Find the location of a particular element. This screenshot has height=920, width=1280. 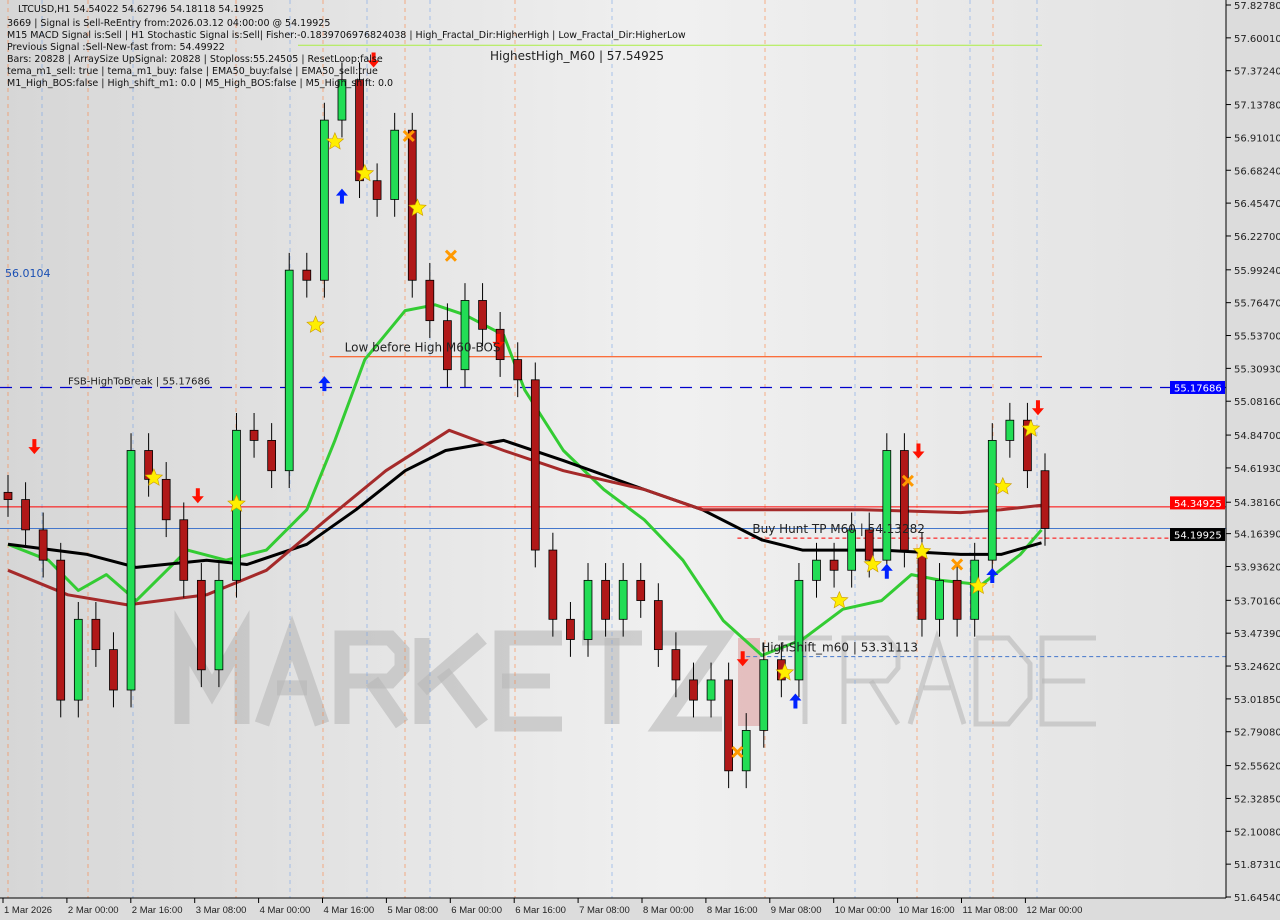

price-tick-label: 51.87310 is located at coordinates (1257, 865).